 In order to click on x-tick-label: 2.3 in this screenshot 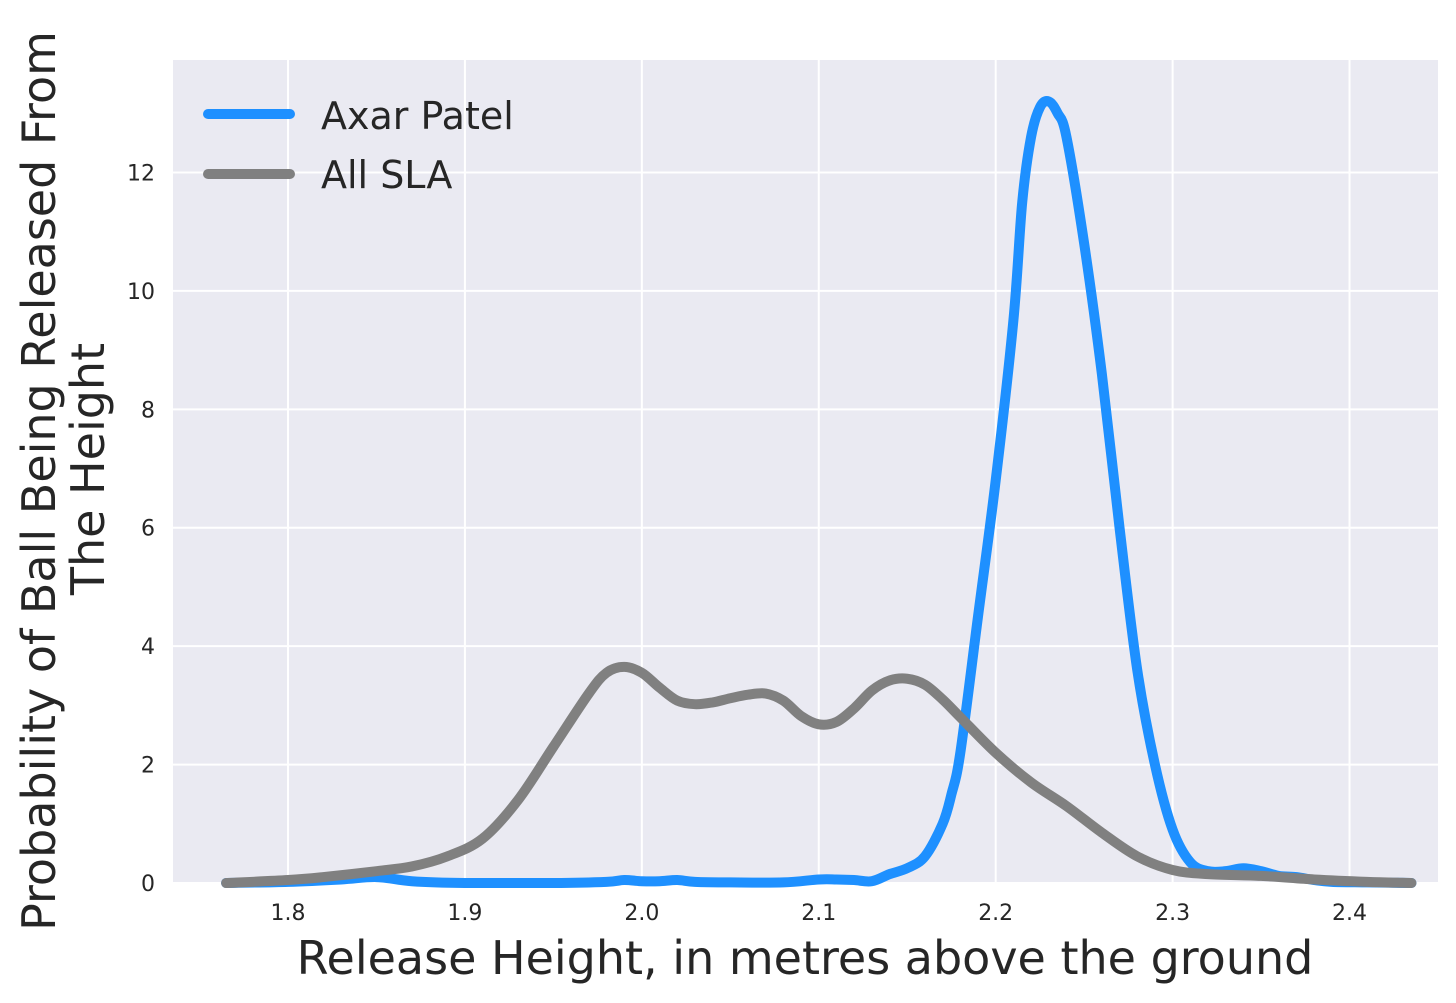, I will do `click(1172, 913)`.